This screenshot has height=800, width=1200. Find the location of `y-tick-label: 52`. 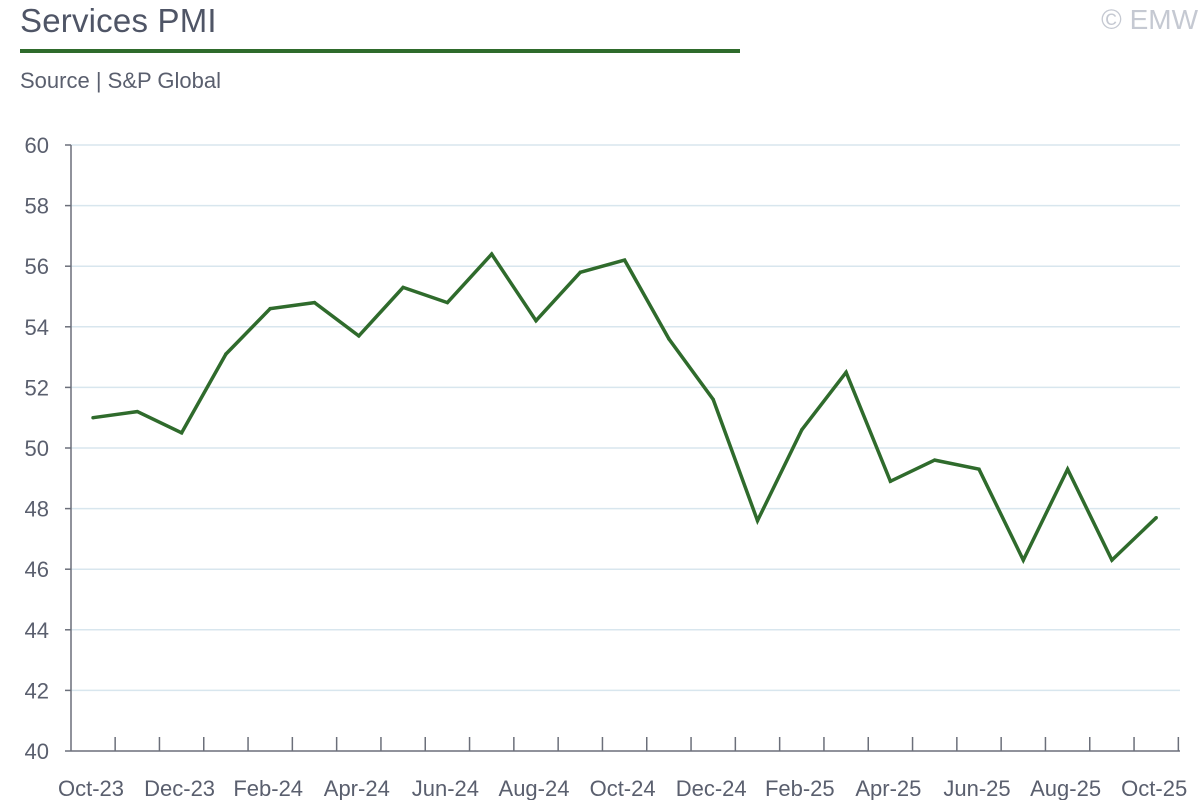

y-tick-label: 52 is located at coordinates (37, 387).